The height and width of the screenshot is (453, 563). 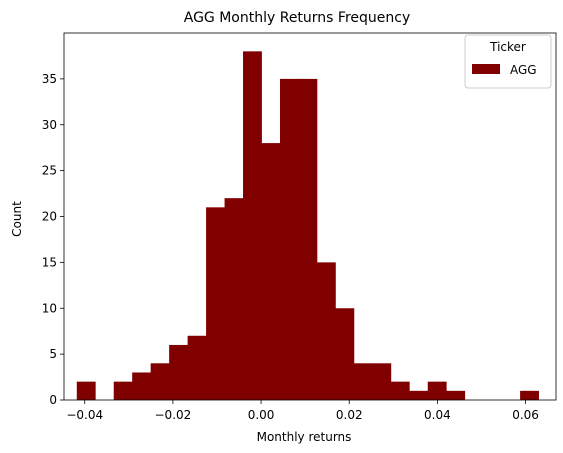 What do you see at coordinates (297, 18) in the screenshot?
I see `chart-title: AGG Monthly Returns Frequency` at bounding box center [297, 18].